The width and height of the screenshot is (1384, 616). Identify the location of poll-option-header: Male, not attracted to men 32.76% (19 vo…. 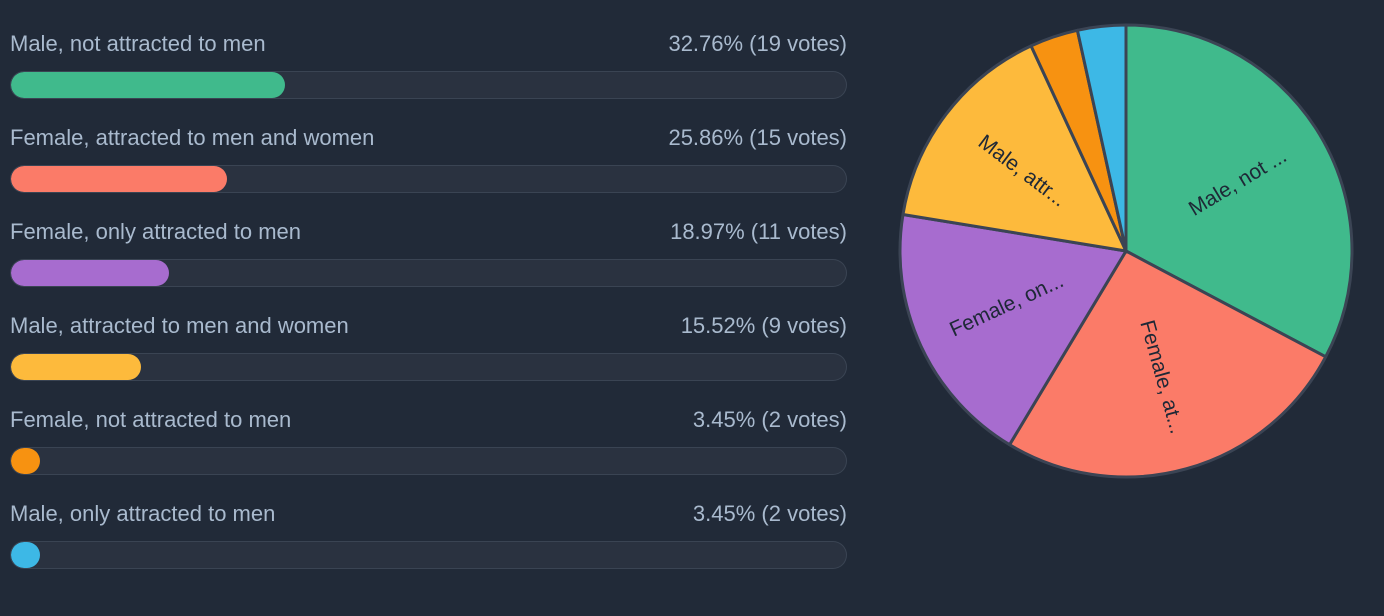
(428, 44).